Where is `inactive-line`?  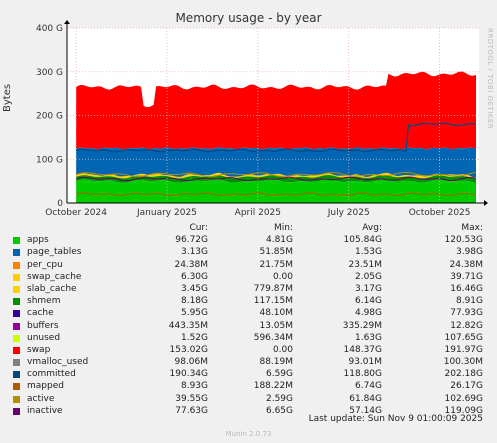 inactive-line is located at coordinates (276, 179).